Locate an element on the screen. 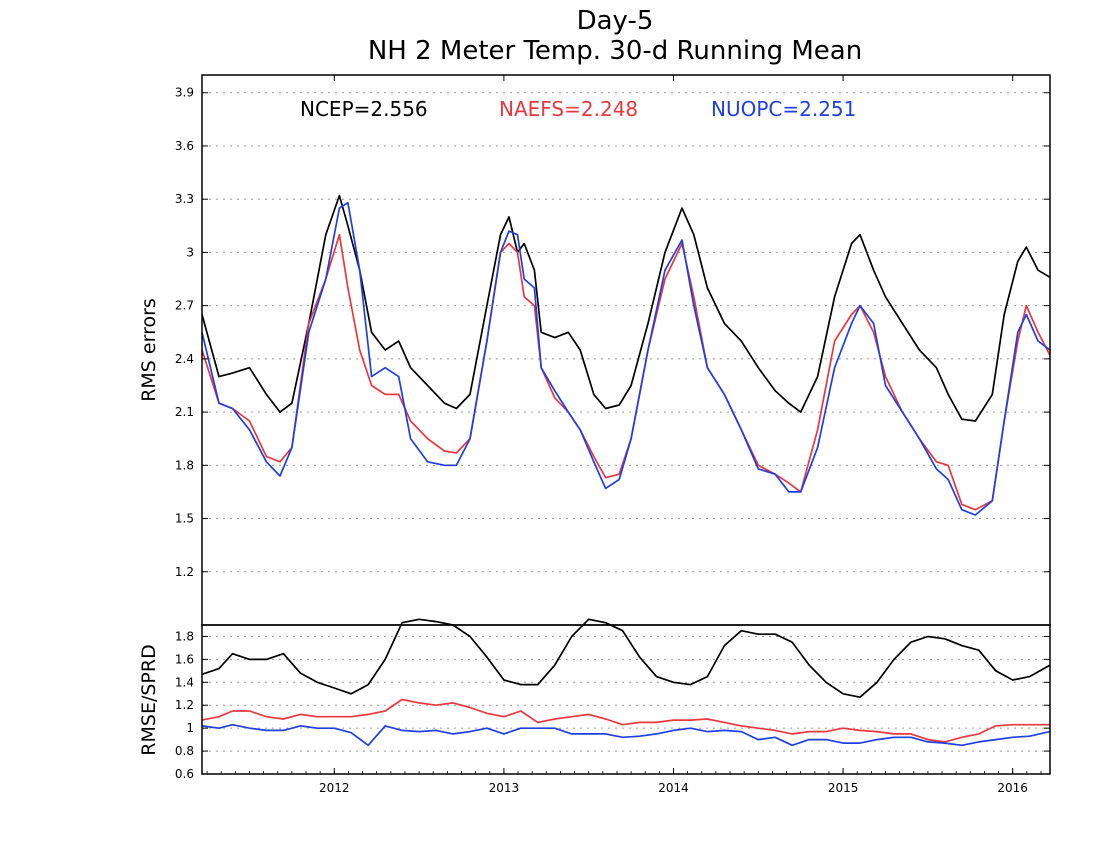 Image resolution: width=1100 pixels, height=850 pixels. top-ytick-label: 1.5 is located at coordinates (184, 519).